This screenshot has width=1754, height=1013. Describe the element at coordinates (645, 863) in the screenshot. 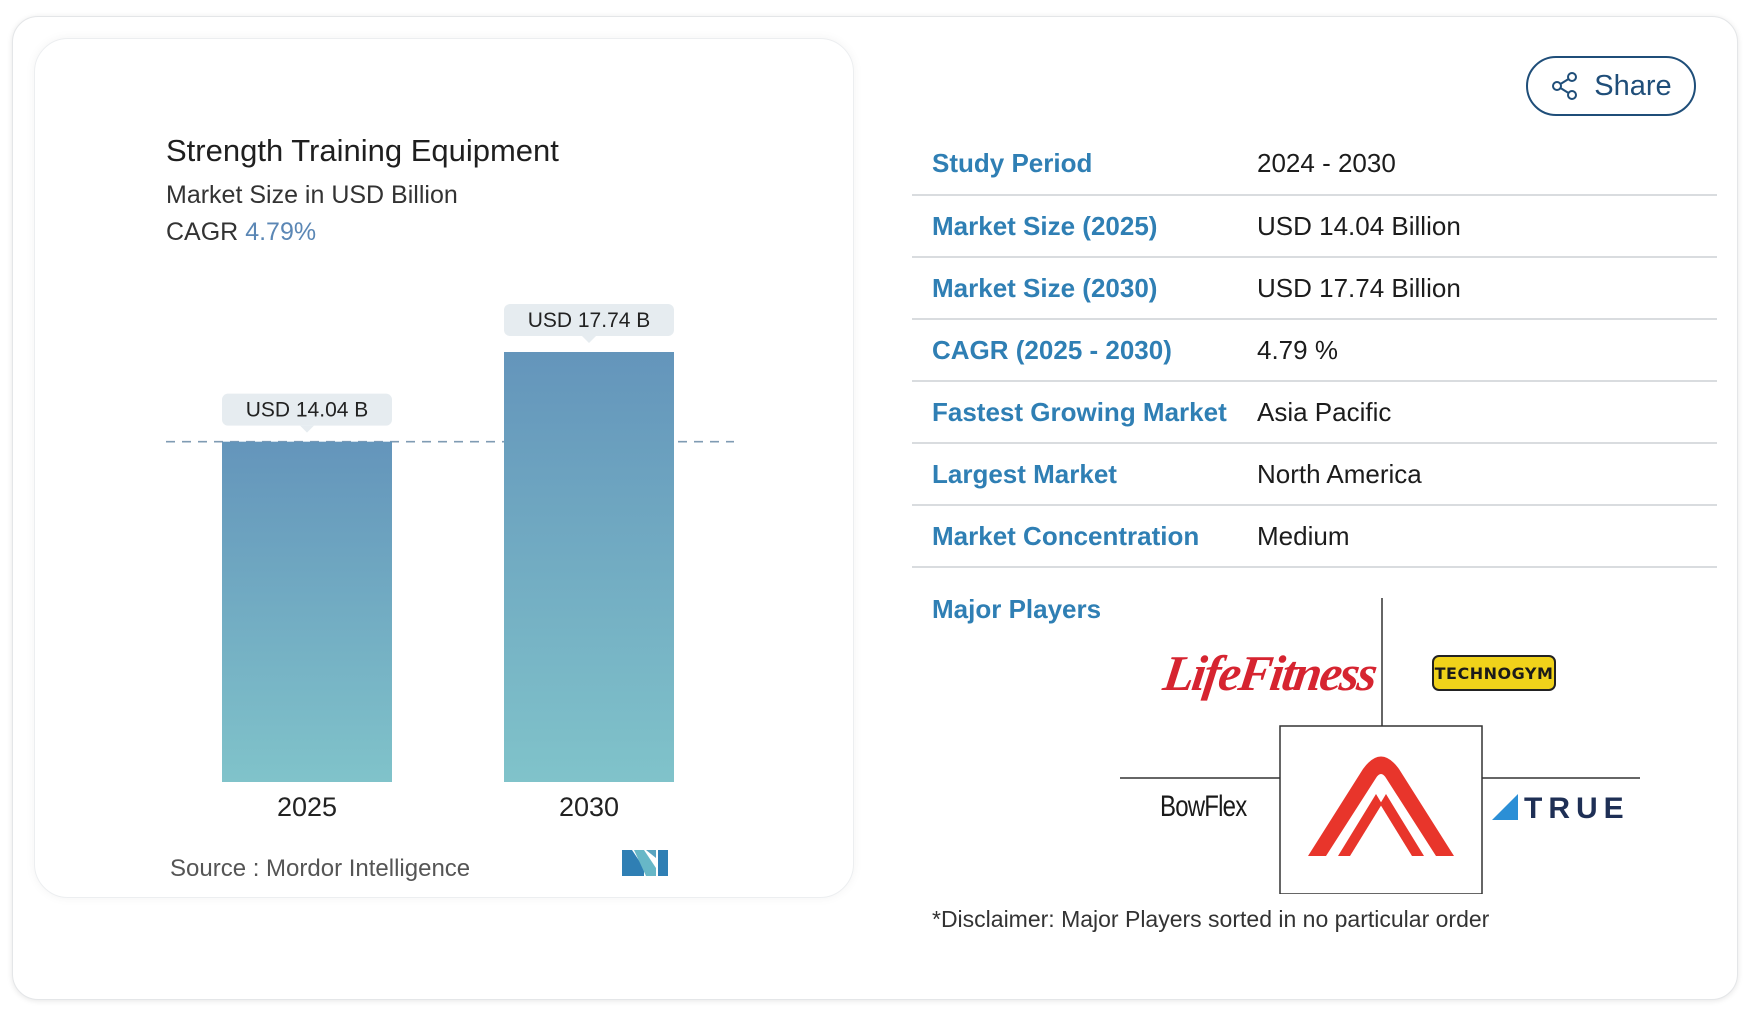

I see `mordor-logo-icon` at that location.